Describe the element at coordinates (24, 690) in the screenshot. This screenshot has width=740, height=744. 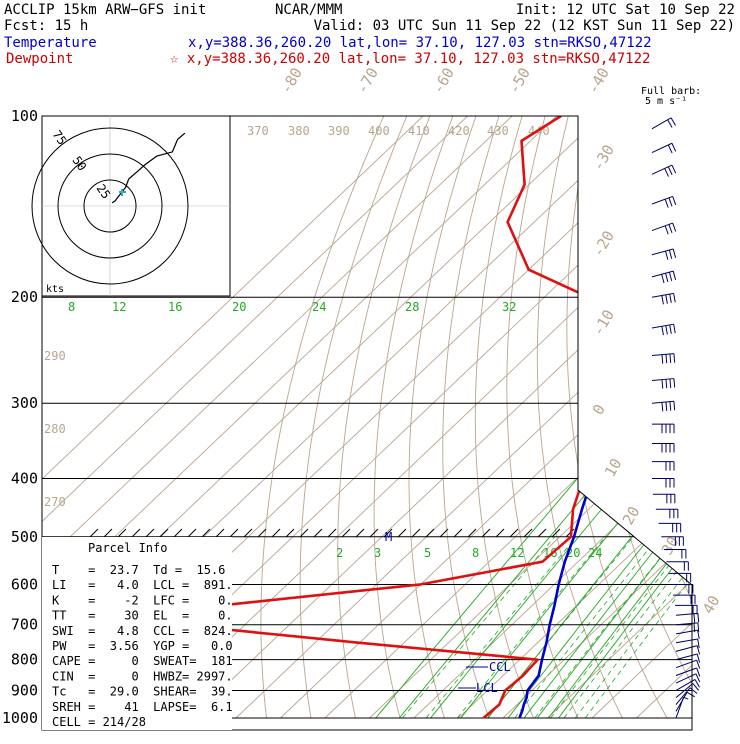
I see `pressure-tick-label: 900` at that location.